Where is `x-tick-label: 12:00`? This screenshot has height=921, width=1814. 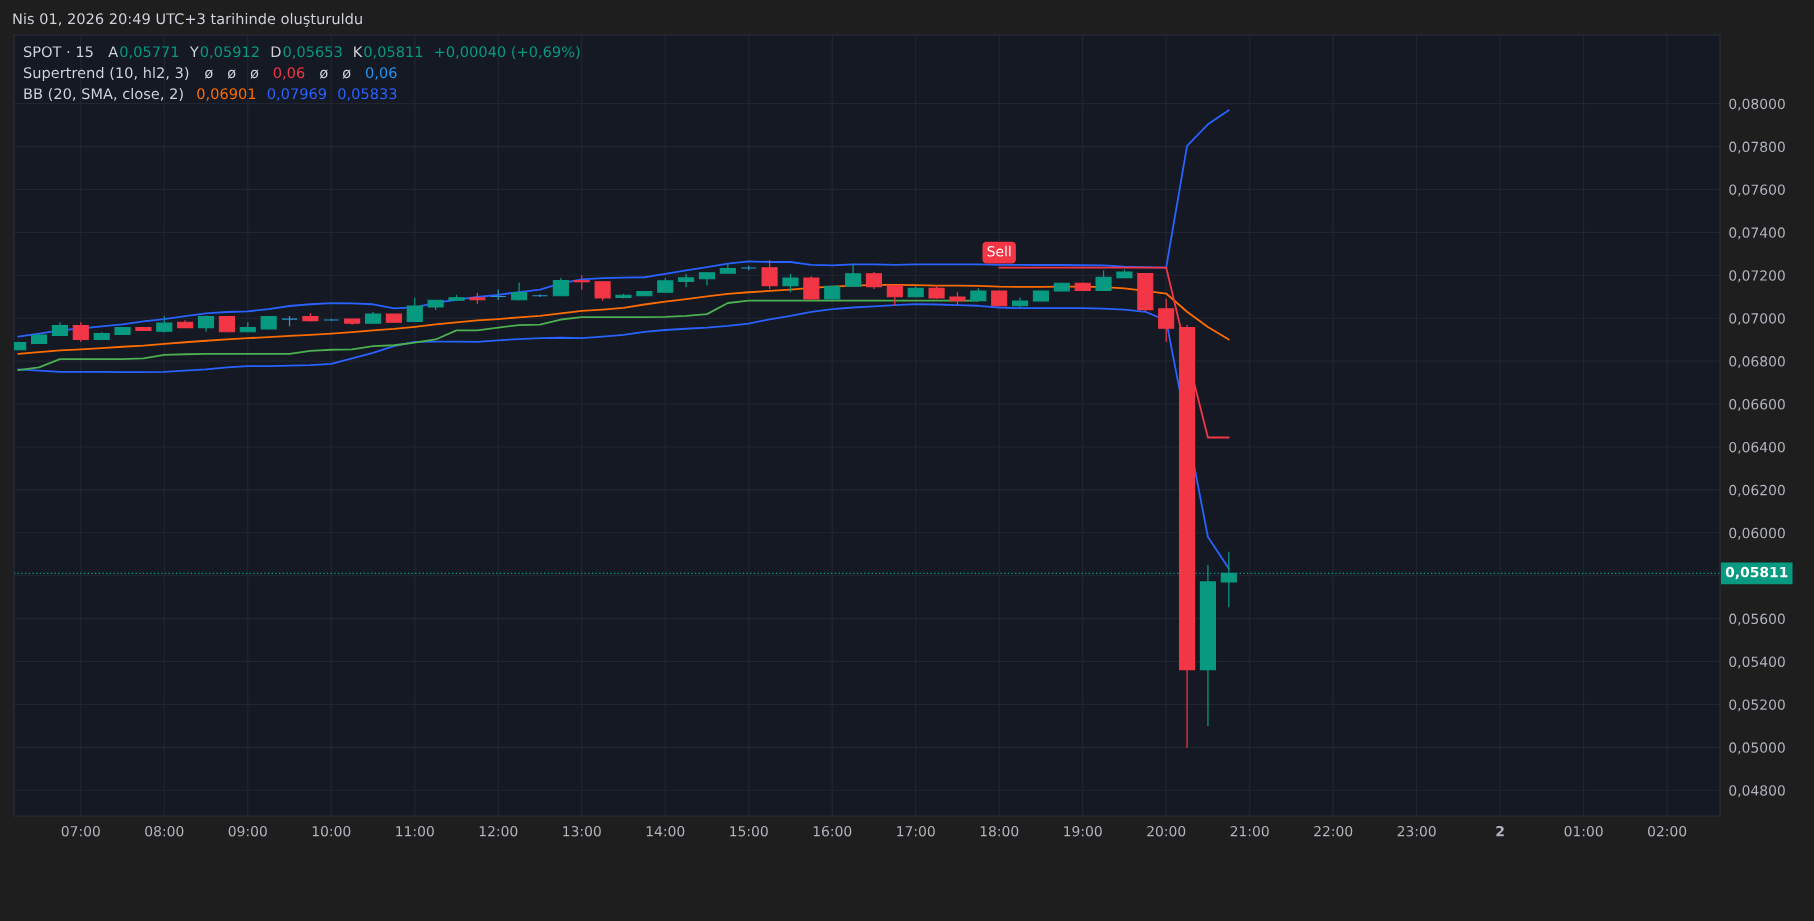 x-tick-label: 12:00 is located at coordinates (498, 831).